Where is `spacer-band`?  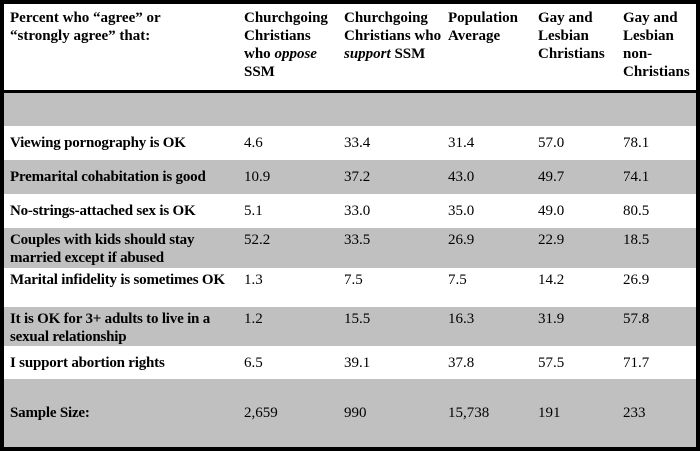 spacer-band is located at coordinates (350, 108).